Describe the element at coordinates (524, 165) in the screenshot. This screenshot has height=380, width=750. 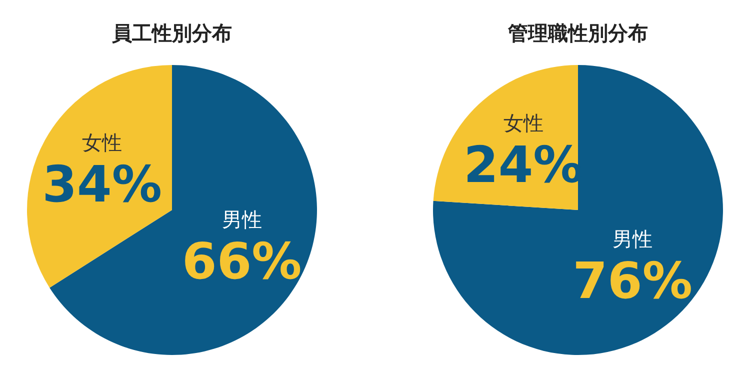
I see `data-label: 24%` at that location.